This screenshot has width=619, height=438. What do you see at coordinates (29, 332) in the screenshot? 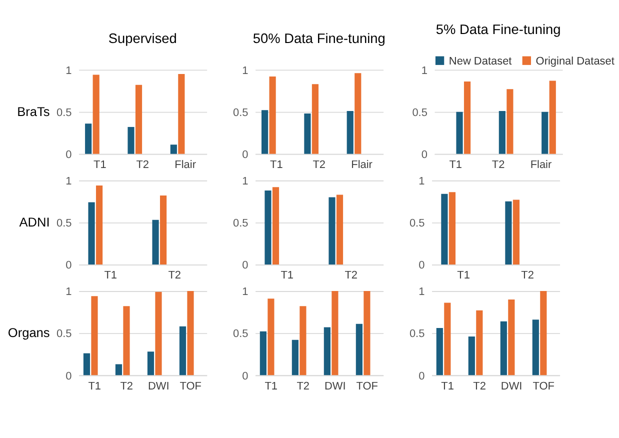
I see `y-axis-title: Organs` at bounding box center [29, 332].